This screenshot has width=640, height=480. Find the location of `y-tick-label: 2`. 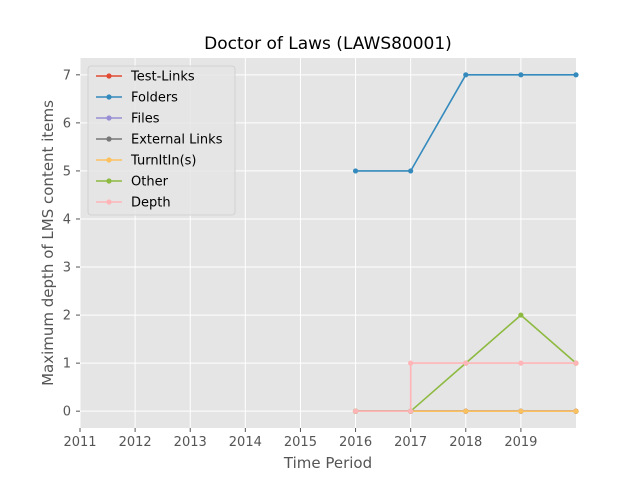

y-tick-label: 2 is located at coordinates (67, 316).